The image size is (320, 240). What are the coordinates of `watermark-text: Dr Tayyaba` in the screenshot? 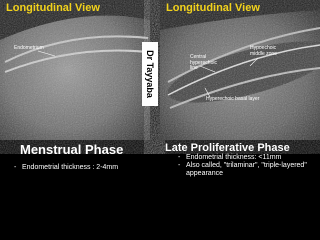 It's located at (150, 74).